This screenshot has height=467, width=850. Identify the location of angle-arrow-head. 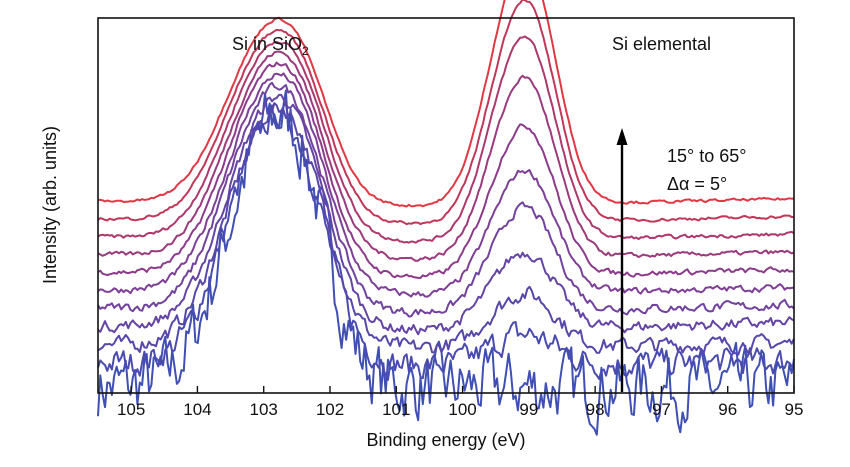
(622, 136).